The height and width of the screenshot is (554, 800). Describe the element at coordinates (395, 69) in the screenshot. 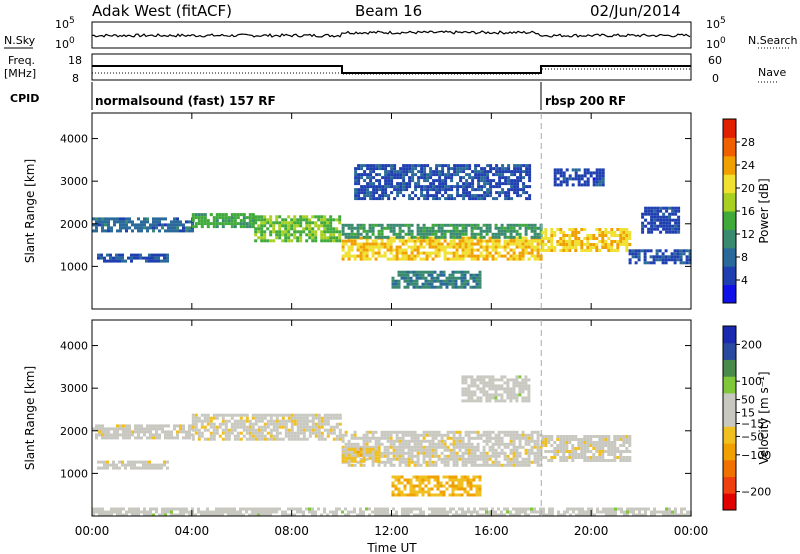

I see `freq-panel: Freq. [MHz] 18 8 60 0 Nave` at that location.